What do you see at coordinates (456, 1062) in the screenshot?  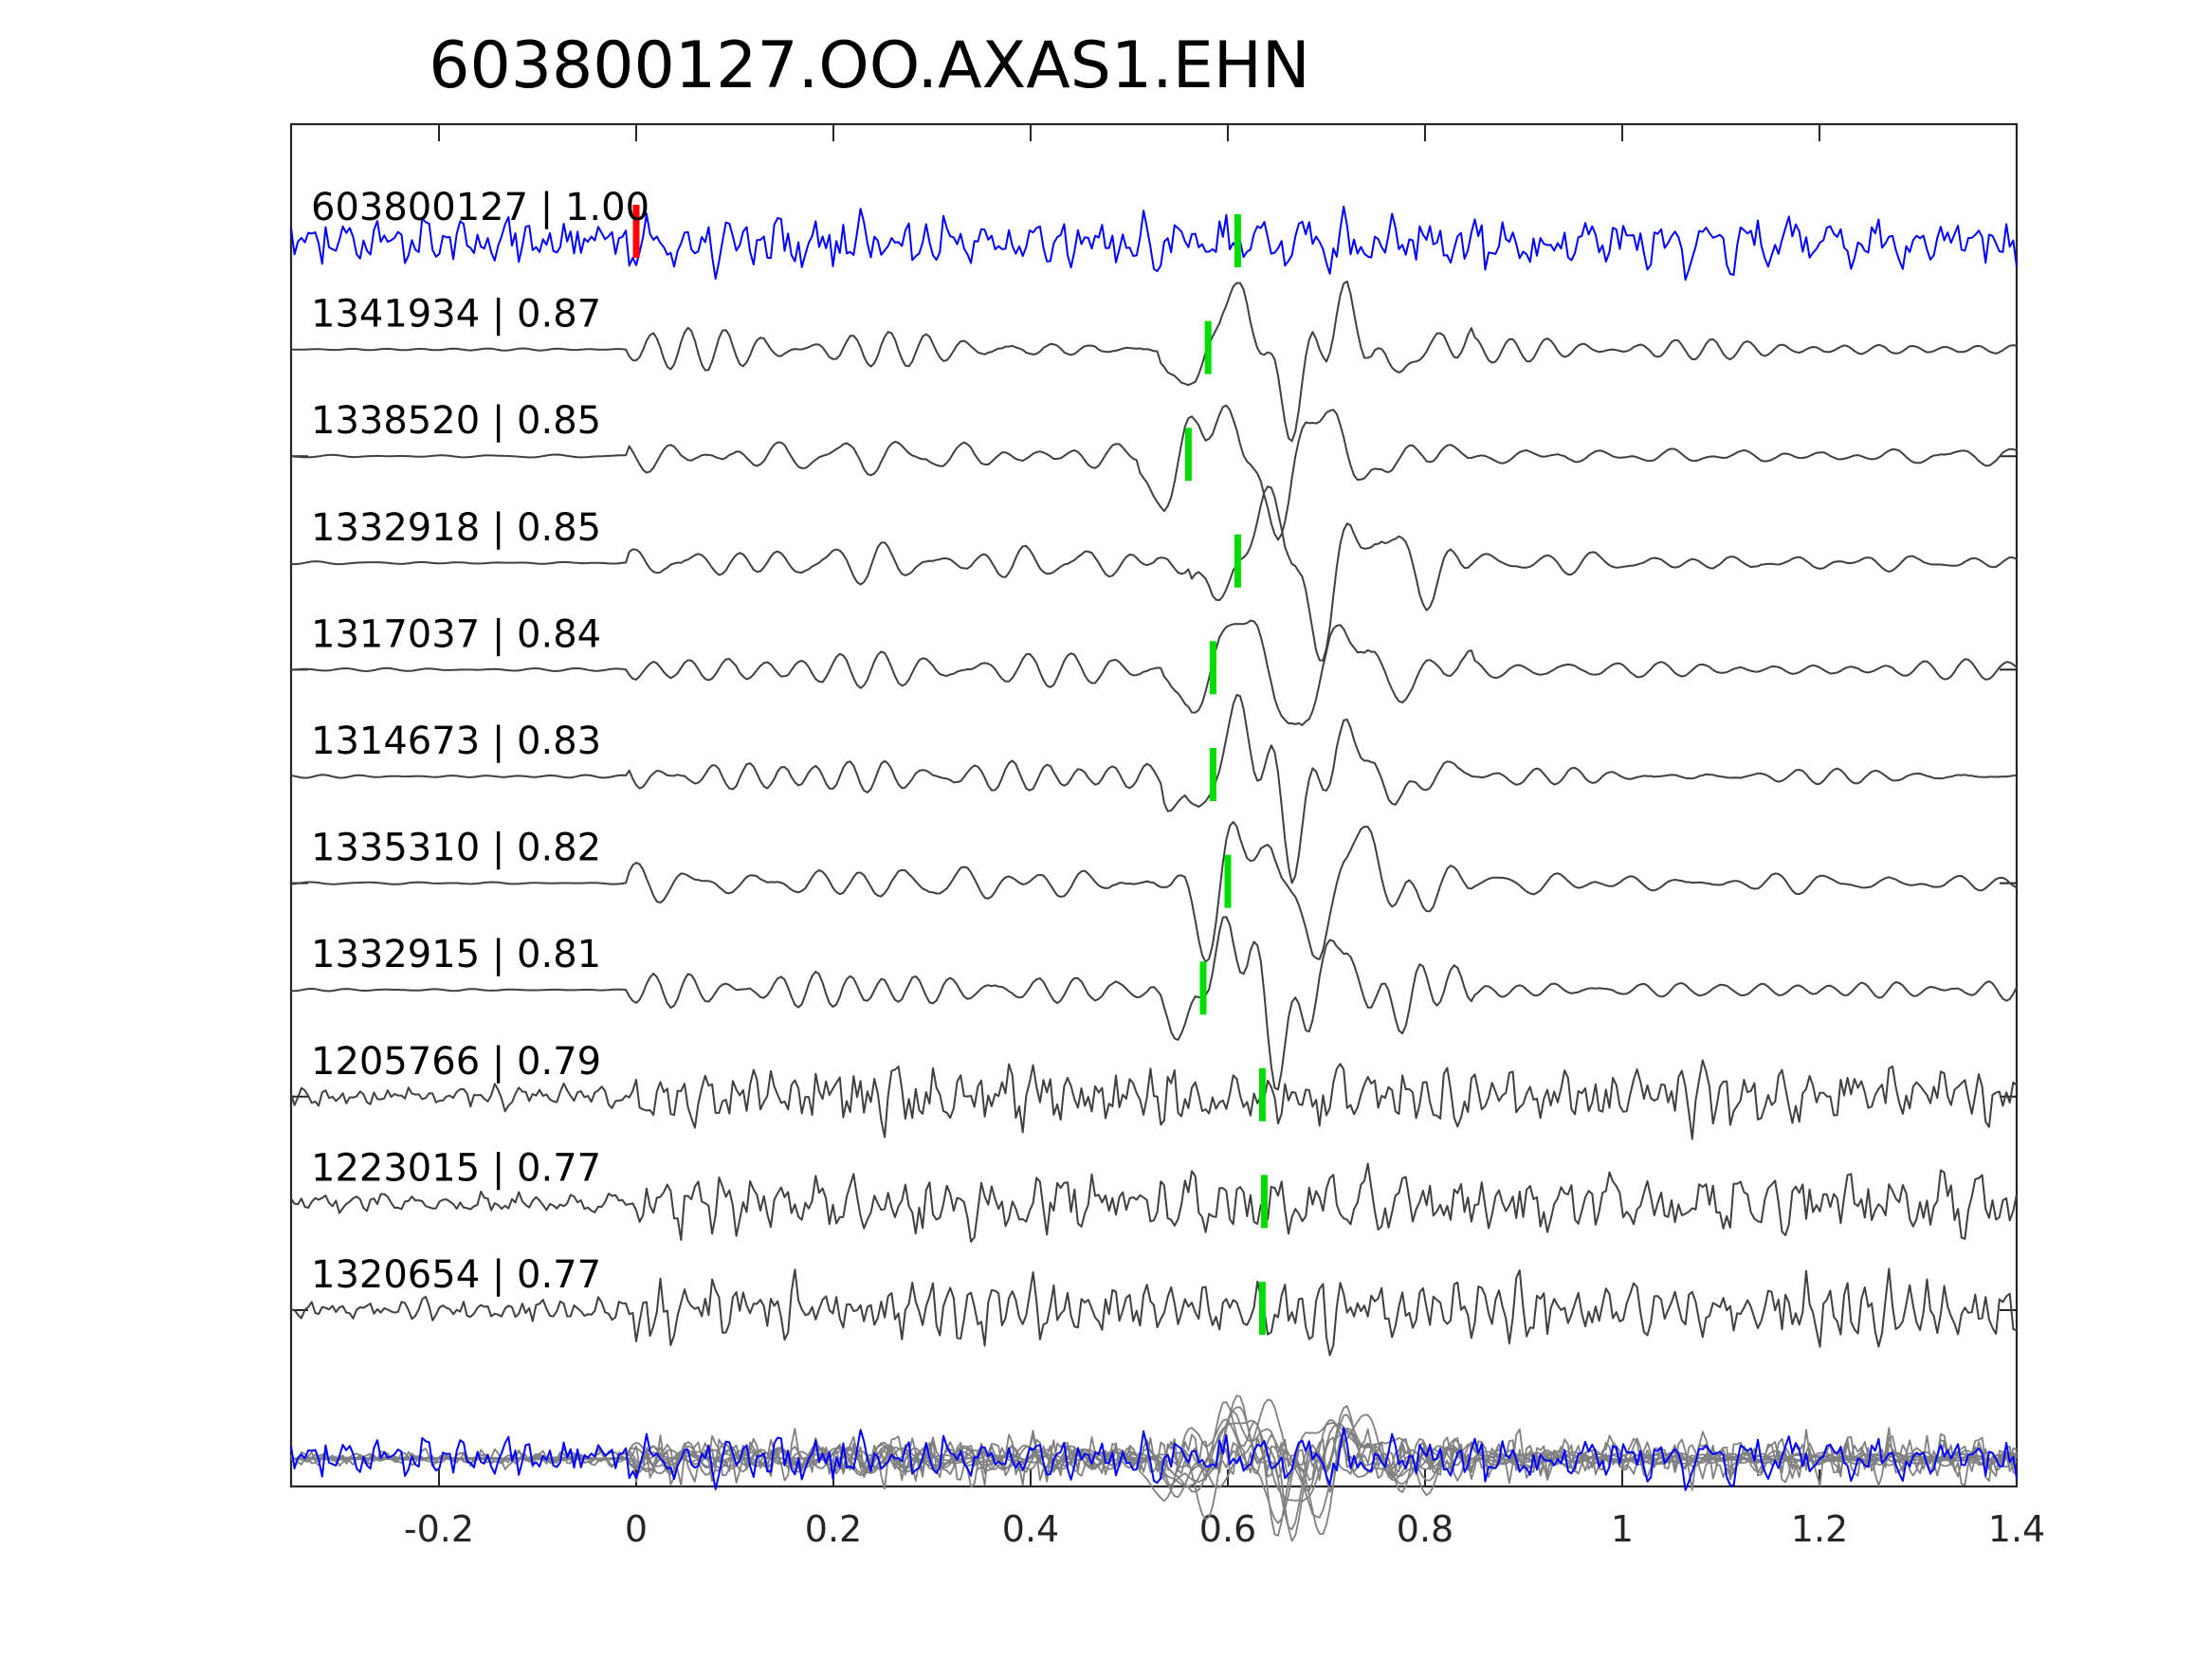 I see `trace-label: 1205766 | 0.79` at bounding box center [456, 1062].